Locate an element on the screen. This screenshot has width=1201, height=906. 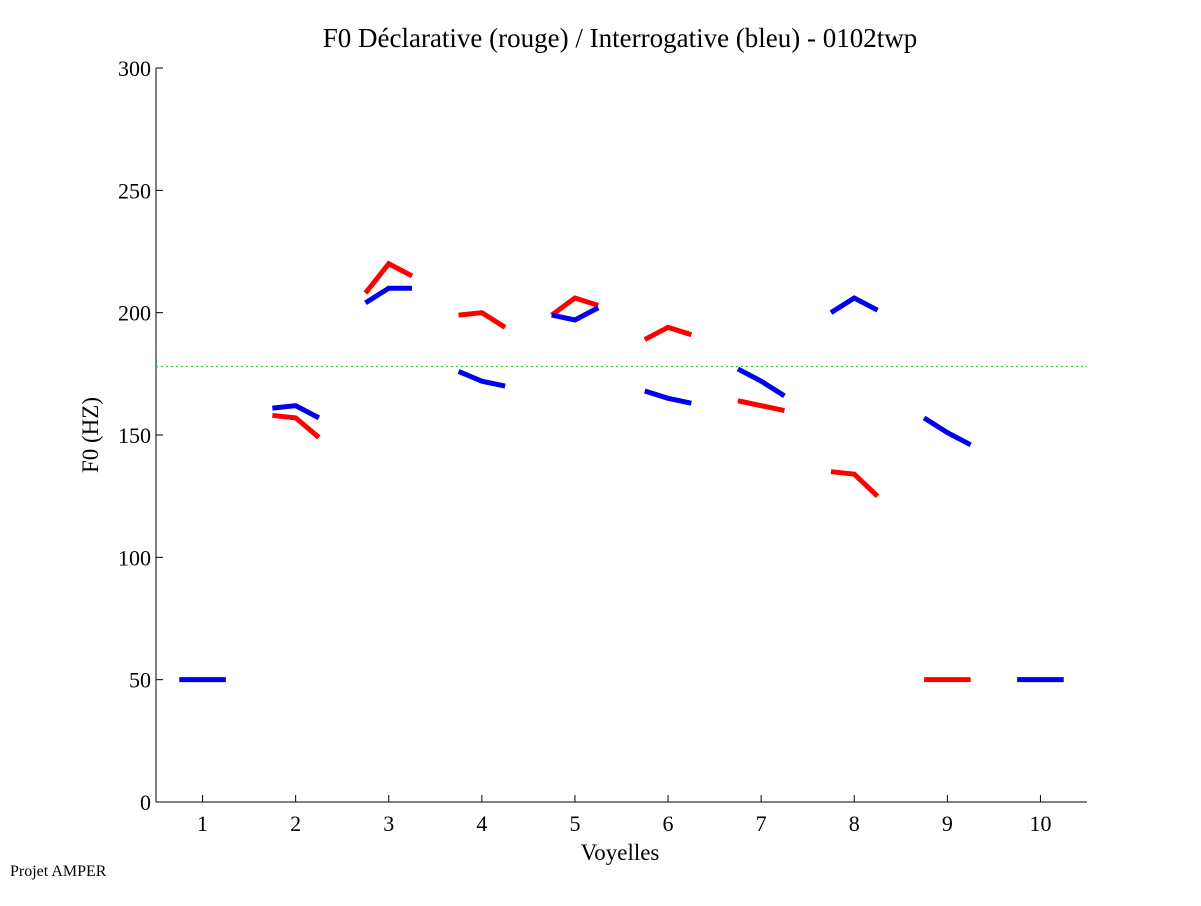
y-tick-label: 0 is located at coordinates (145, 802).